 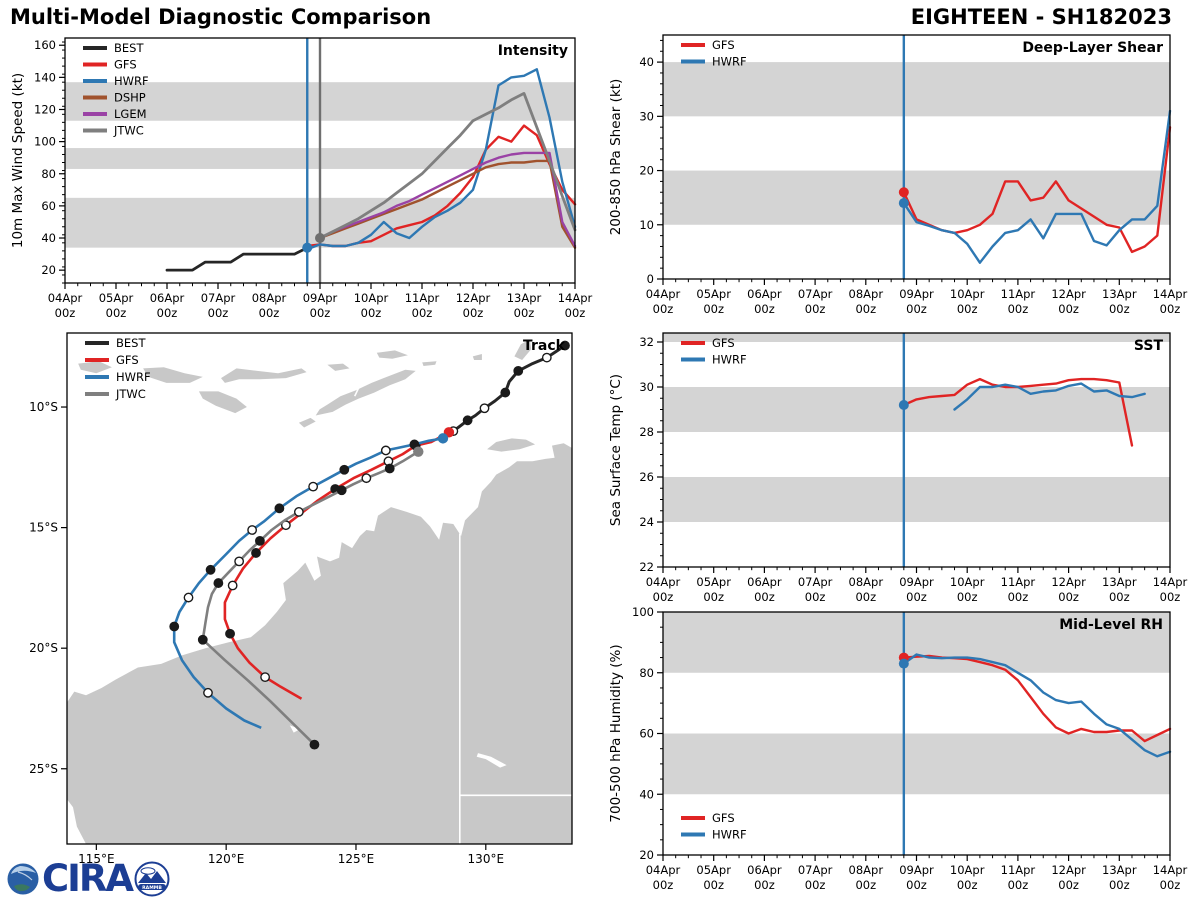 I want to click on map-ytick-label: 25°S, so click(x=43, y=769).